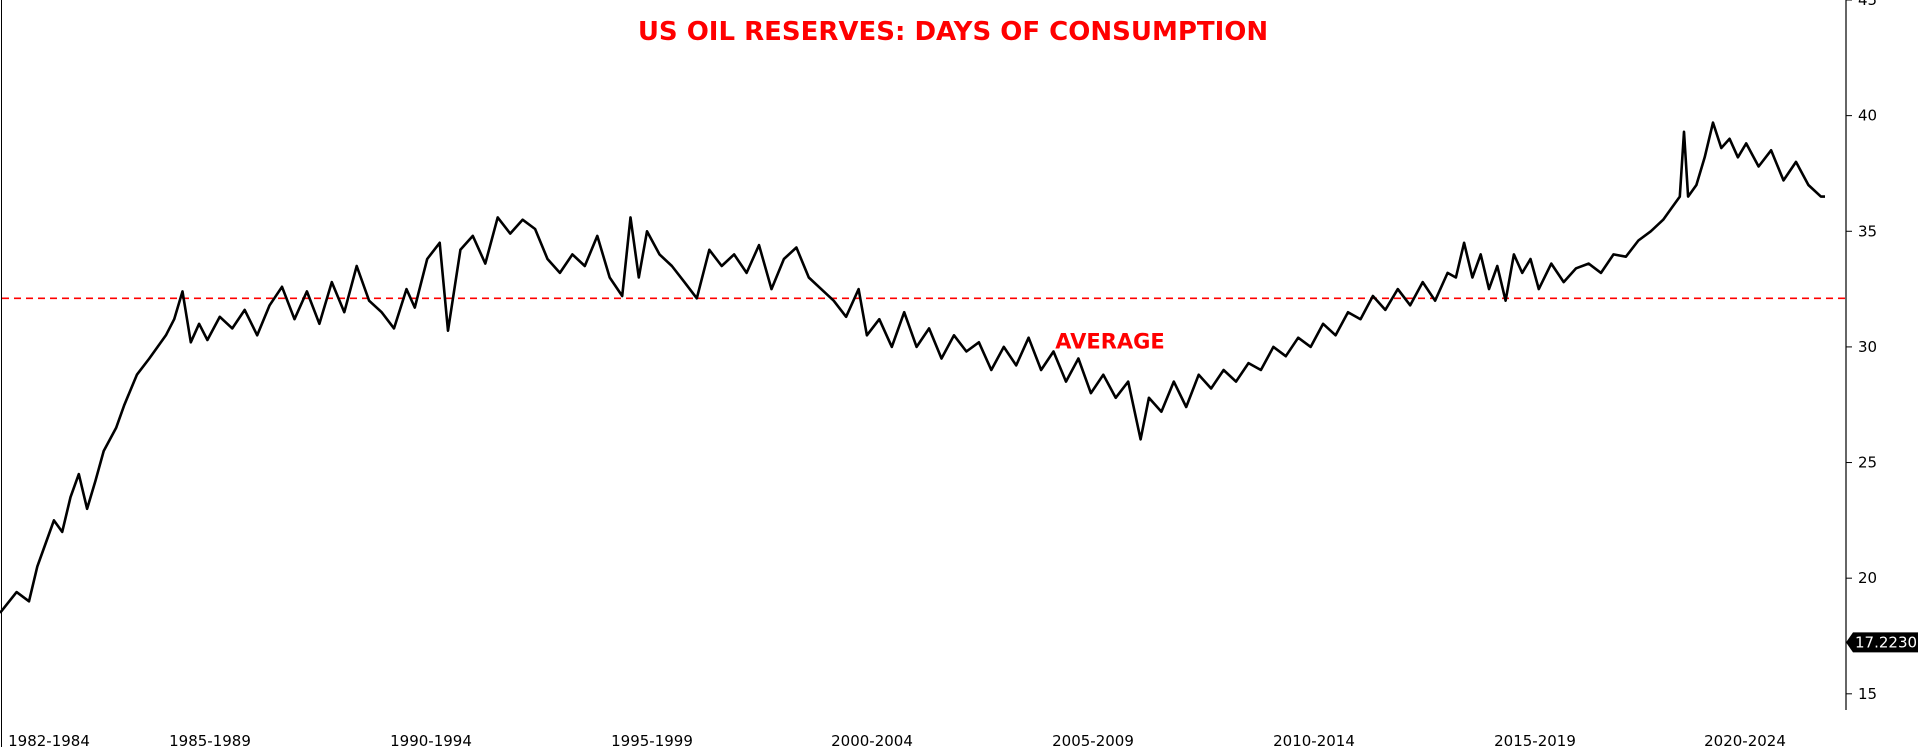 The height and width of the screenshot is (747, 1918). What do you see at coordinates (872, 739) in the screenshot?
I see `x-tick-label: 2000-2004` at bounding box center [872, 739].